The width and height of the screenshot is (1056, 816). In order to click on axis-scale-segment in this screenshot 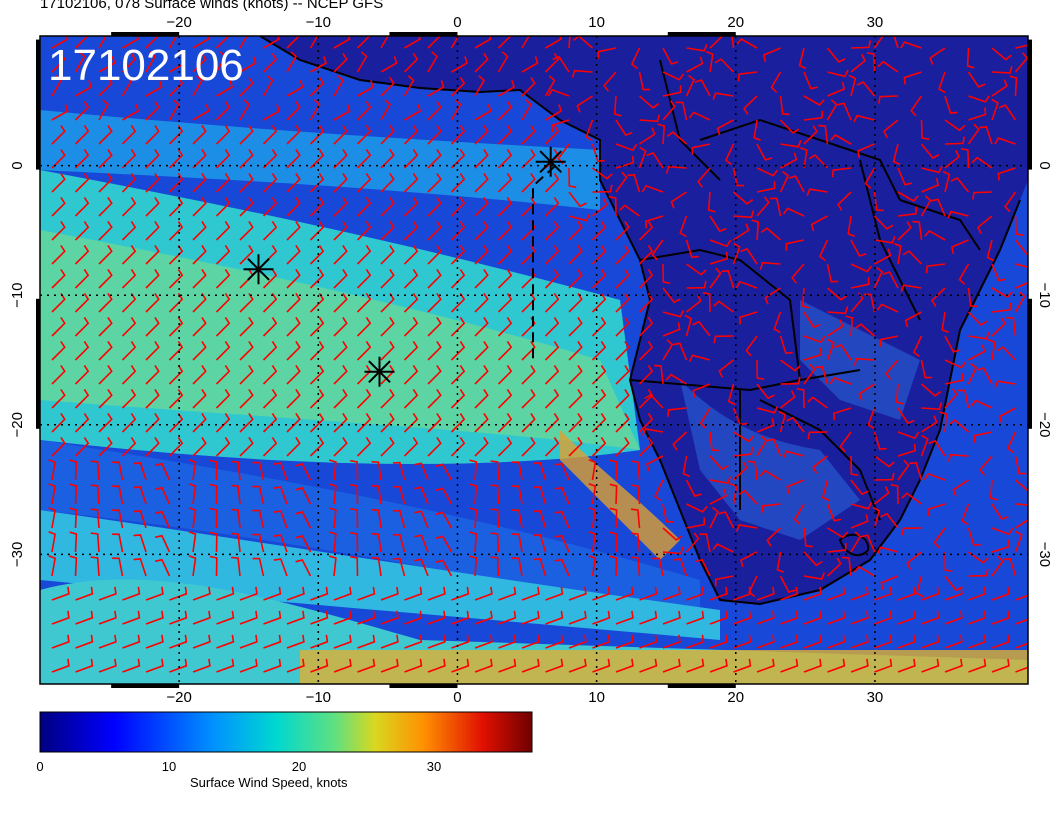, I will do `click(1030, 363)`.